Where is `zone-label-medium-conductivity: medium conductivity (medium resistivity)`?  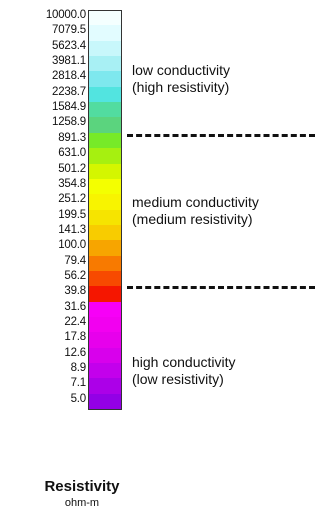 zone-label-medium-conductivity: medium conductivity (medium resistivity) is located at coordinates (195, 210).